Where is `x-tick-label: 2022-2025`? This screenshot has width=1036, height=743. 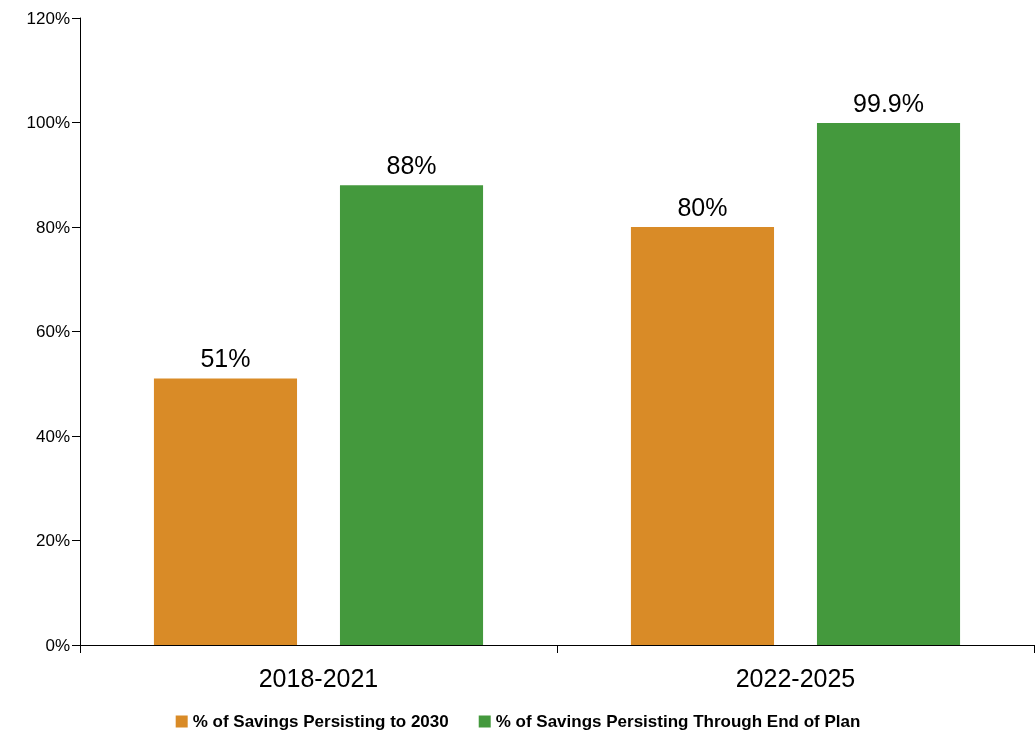
x-tick-label: 2022-2025 is located at coordinates (795, 677).